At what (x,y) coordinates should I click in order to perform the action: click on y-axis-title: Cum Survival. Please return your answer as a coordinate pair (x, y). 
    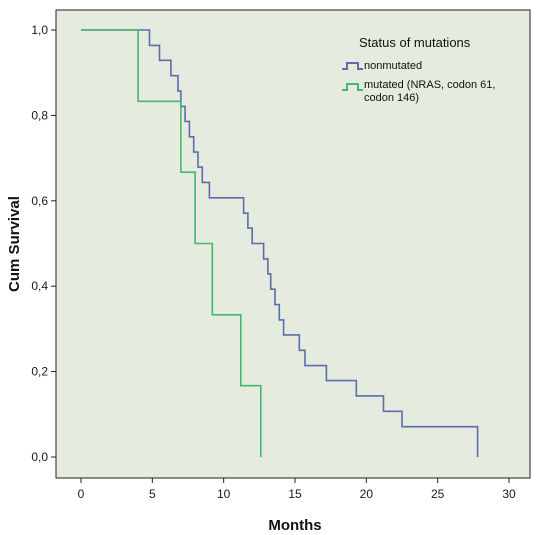
    Looking at the image, I should click on (14, 244).